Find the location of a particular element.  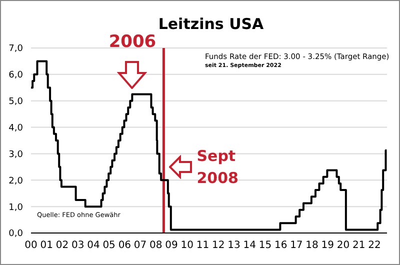

y-tick-label: 2,0 is located at coordinates (16, 181).